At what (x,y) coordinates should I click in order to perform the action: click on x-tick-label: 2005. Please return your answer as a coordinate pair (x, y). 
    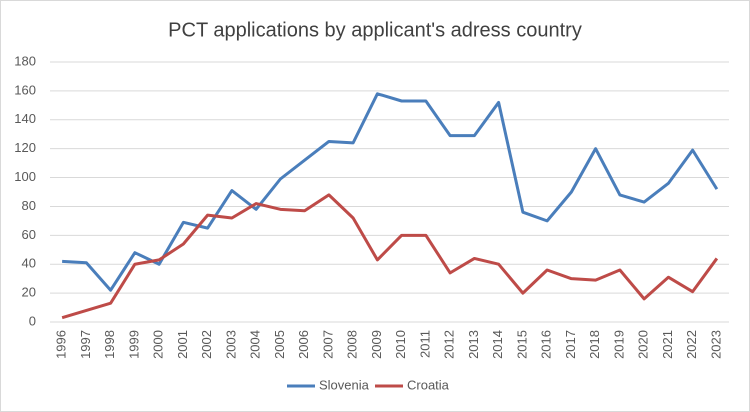
    Looking at the image, I should click on (279, 344).